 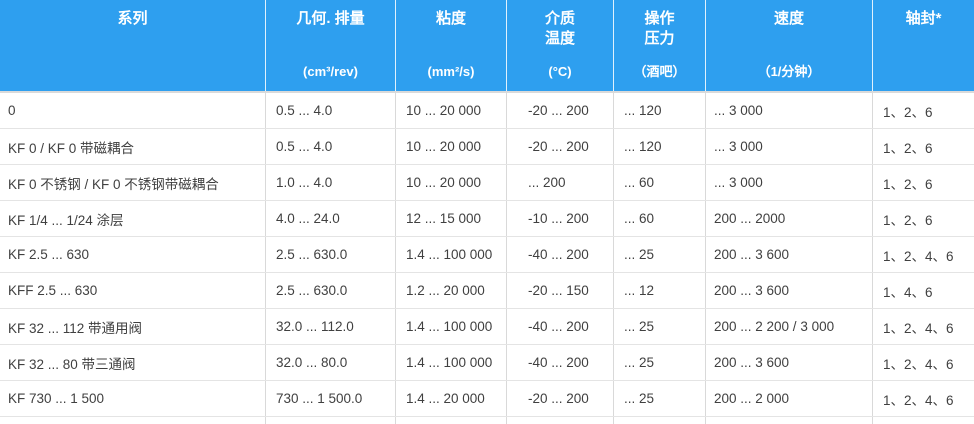 What do you see at coordinates (330, 45) in the screenshot?
I see `column-header-geometric-displacement: 几何. 排量 (cm³/rev)` at bounding box center [330, 45].